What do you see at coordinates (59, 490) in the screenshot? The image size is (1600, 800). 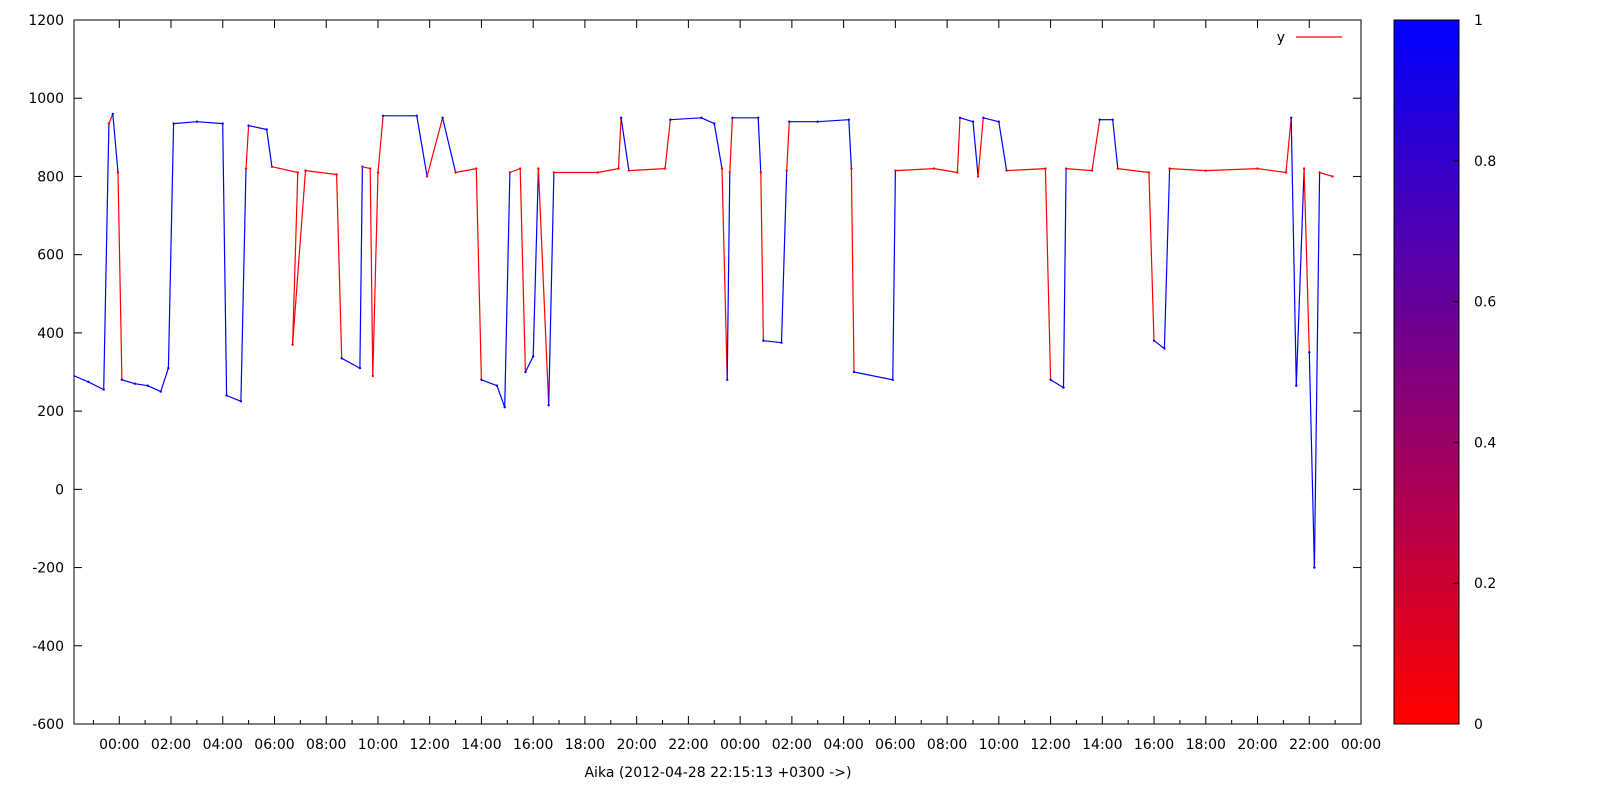 I see `y-tick-label: 0` at bounding box center [59, 490].